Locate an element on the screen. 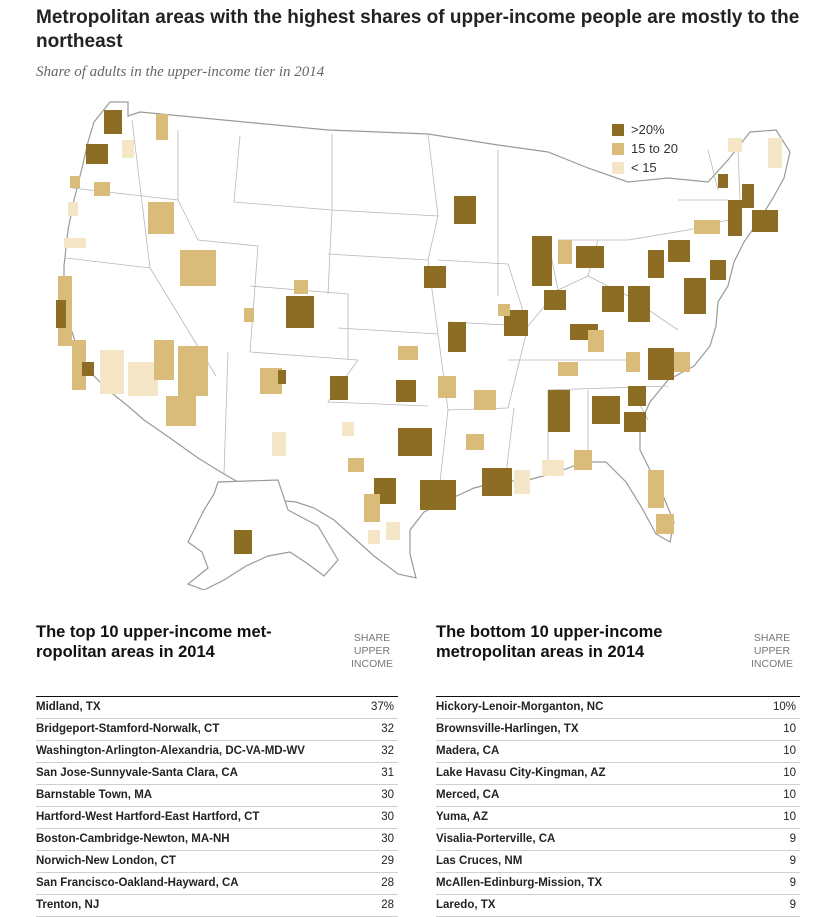  area-name: Yuma, AZ is located at coordinates (462, 817).